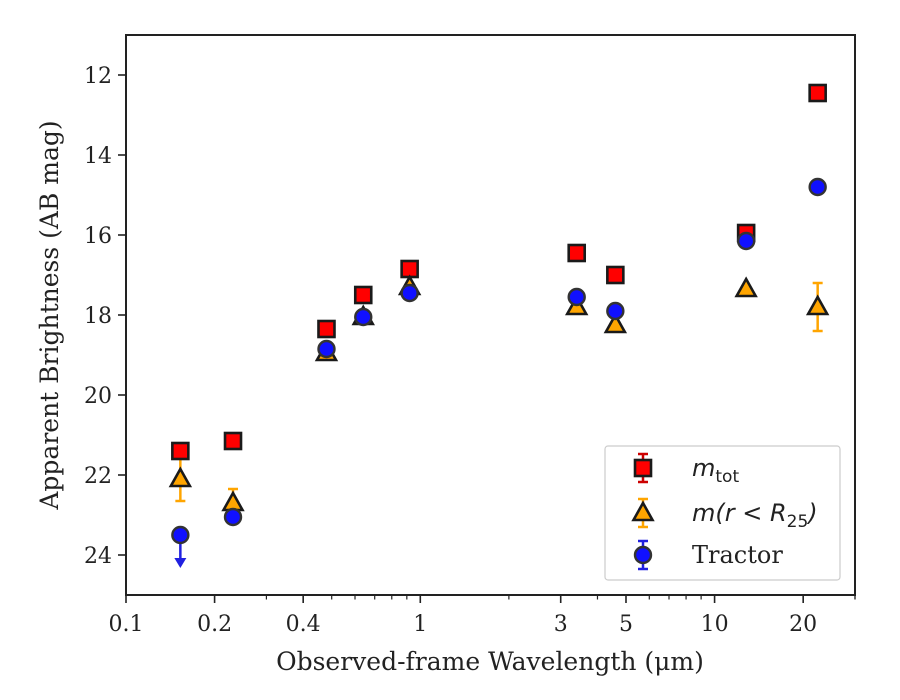 The height and width of the screenshot is (700, 900). What do you see at coordinates (715, 470) in the screenshot?
I see `legend-label: mtot` at bounding box center [715, 470].